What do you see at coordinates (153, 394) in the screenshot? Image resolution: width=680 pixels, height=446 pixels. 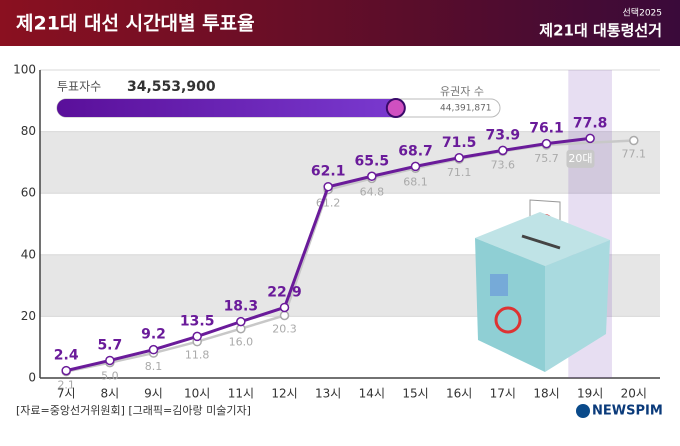 I see `x-tick-label: 9시` at bounding box center [153, 394].